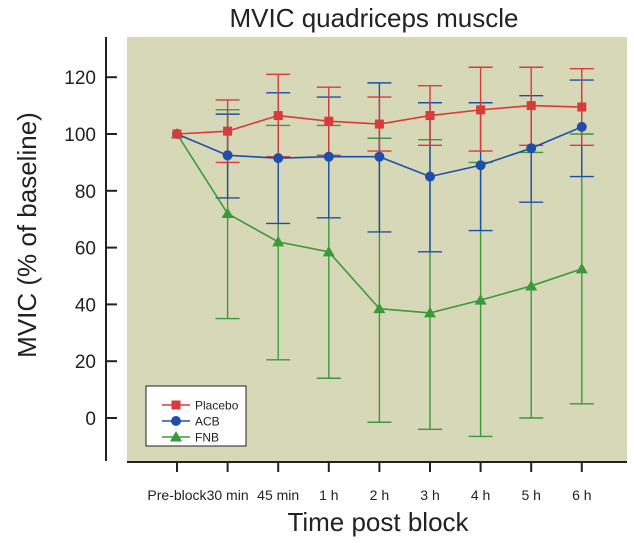 The width and height of the screenshot is (634, 543). I want to click on legend-label: FNB, so click(207, 438).